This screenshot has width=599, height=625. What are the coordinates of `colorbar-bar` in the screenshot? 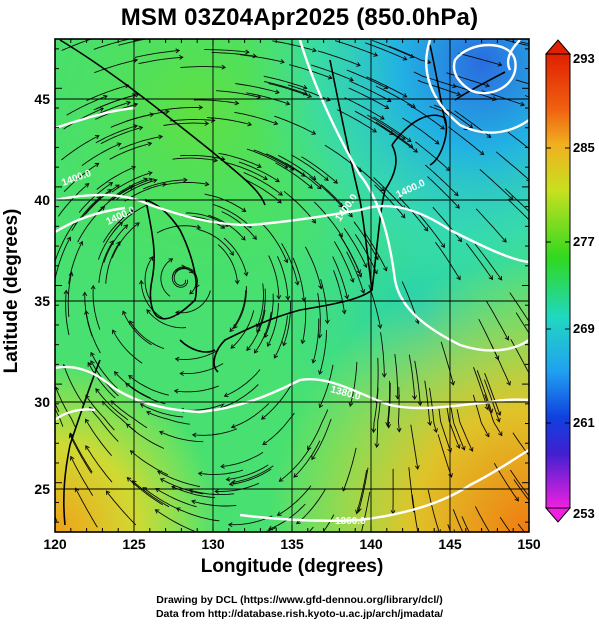 It's located at (558, 281).